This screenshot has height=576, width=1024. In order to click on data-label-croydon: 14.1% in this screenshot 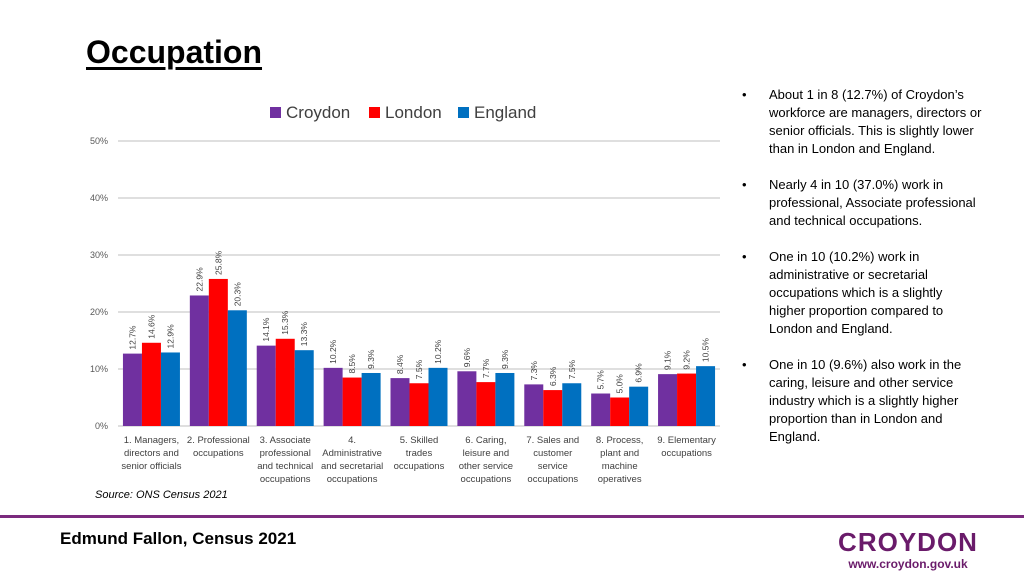, I will do `click(266, 329)`.